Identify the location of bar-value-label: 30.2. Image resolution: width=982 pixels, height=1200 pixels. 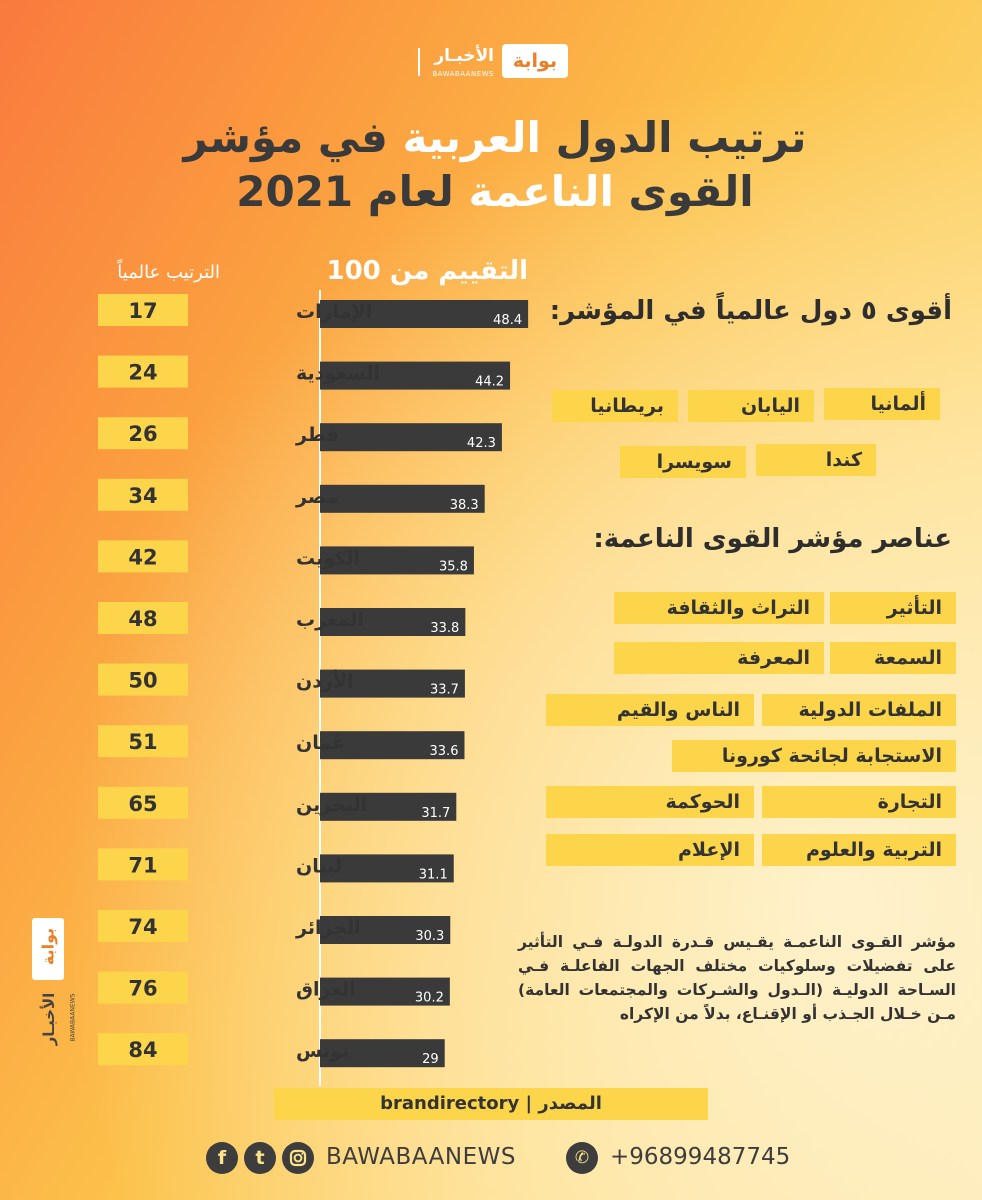
(429, 998).